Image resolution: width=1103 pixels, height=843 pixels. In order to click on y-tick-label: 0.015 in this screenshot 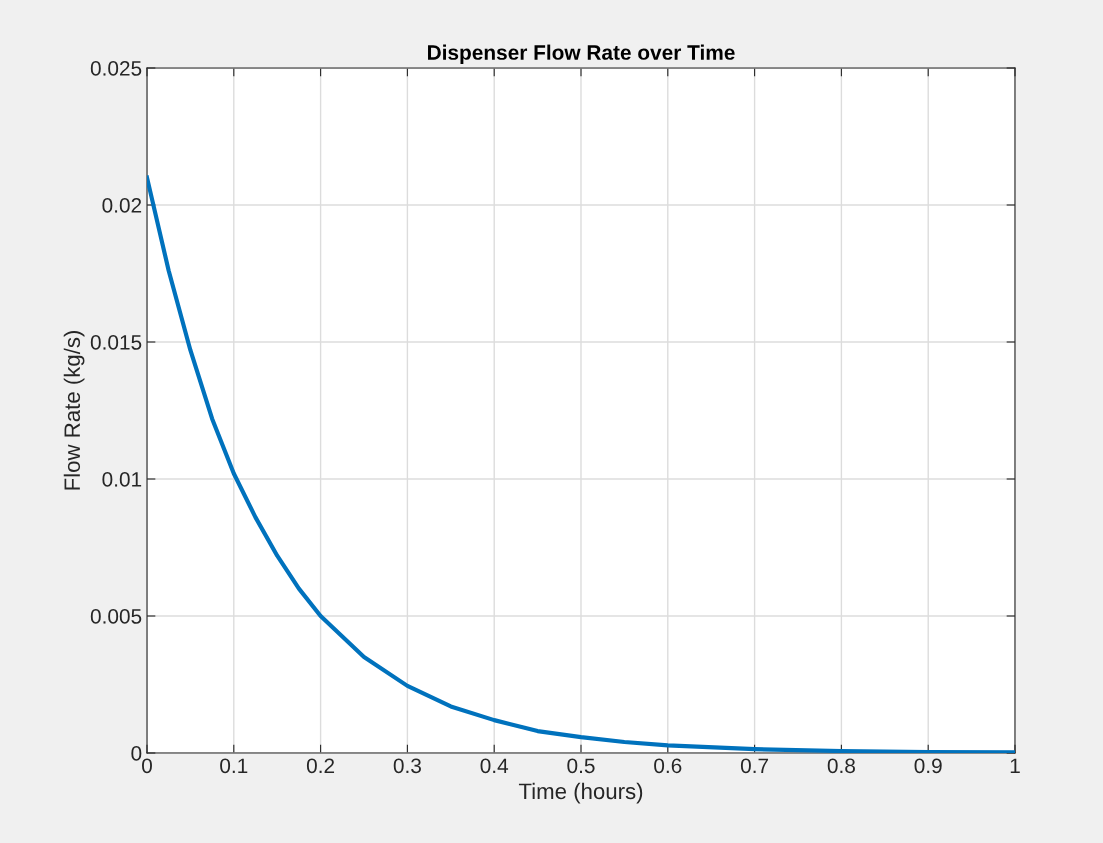, I will do `click(116, 342)`.